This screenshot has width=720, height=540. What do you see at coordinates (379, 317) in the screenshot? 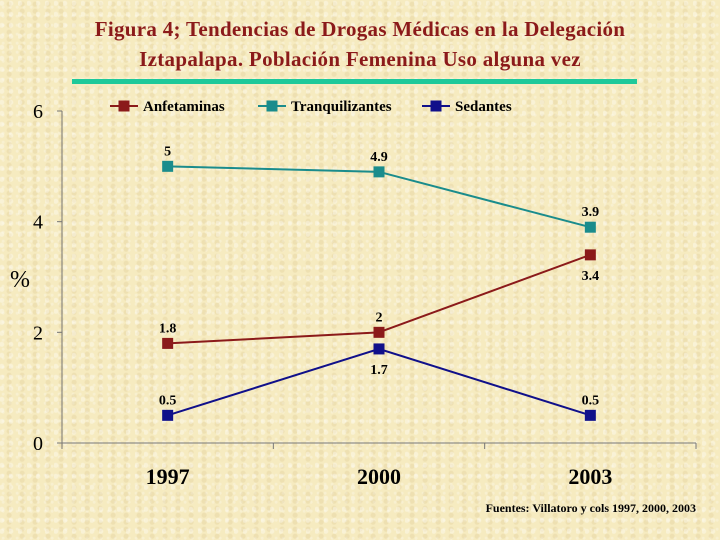
I see `data-label: 2` at bounding box center [379, 317].